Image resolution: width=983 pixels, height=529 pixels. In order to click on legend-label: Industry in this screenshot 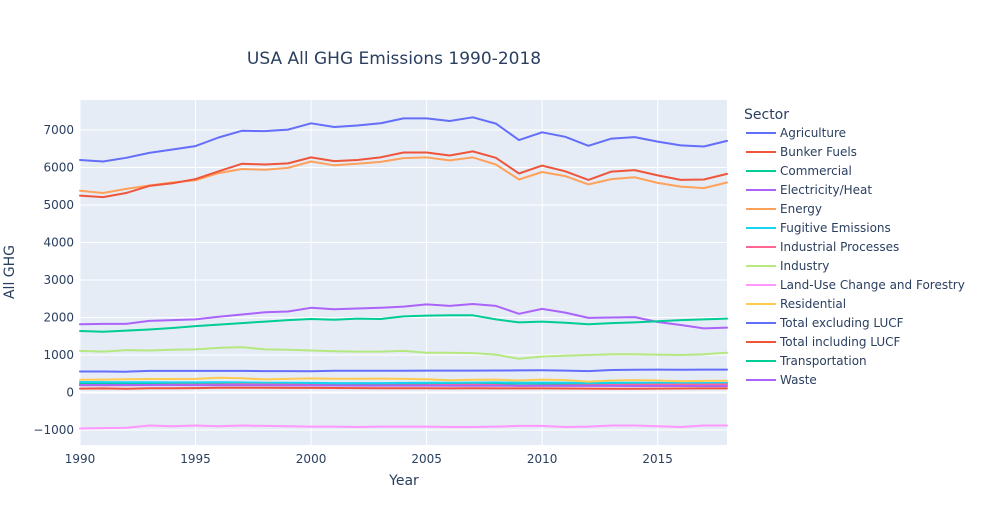, I will do `click(804, 266)`.